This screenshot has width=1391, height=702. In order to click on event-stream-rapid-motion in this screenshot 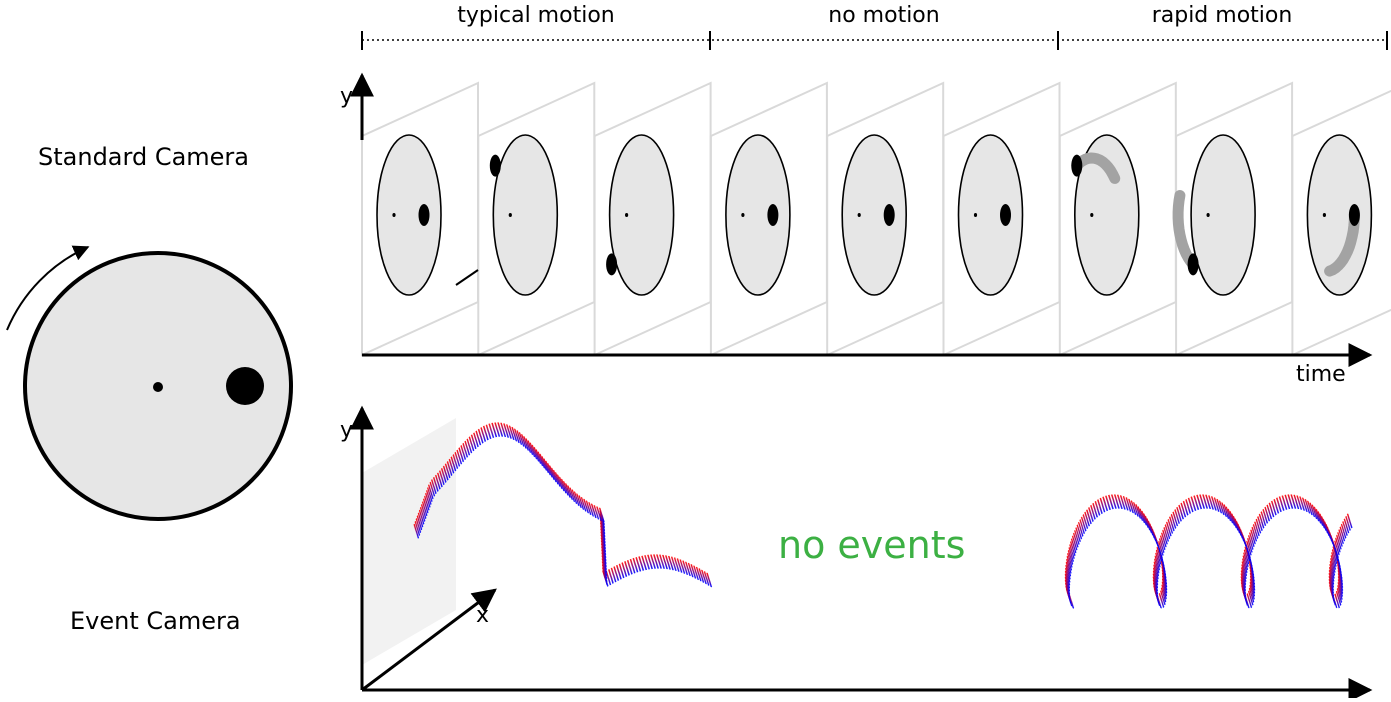, I will do `click(1209, 551)`.